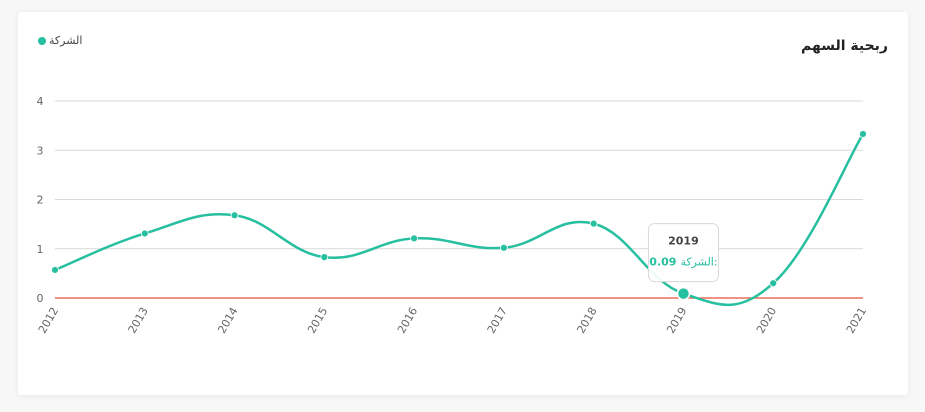 This screenshot has height=412, width=925. I want to click on legend: الشركة, so click(60, 40).